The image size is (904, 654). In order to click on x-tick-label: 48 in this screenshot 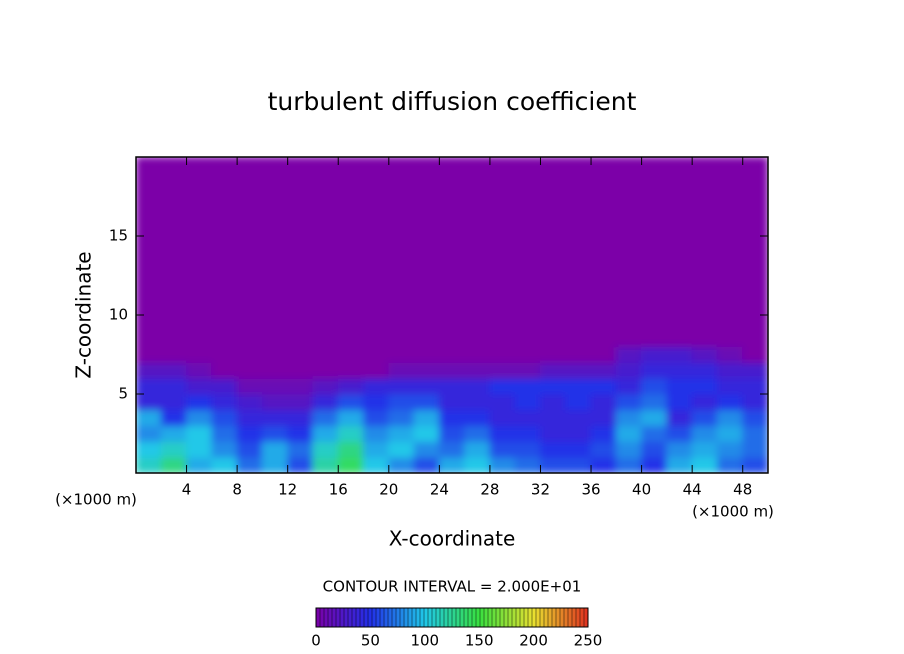, I will do `click(742, 490)`.